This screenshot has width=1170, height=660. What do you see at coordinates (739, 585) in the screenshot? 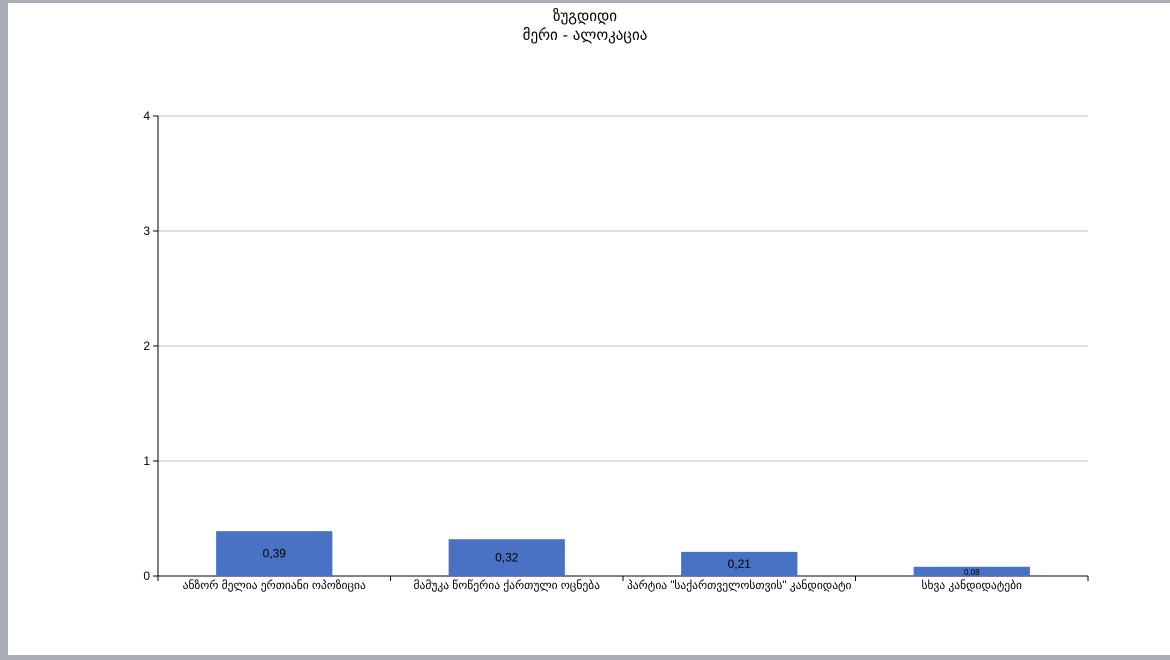
I see `category-label: პარტია "საქართველოსთვის" კანდიდატი` at bounding box center [739, 585].